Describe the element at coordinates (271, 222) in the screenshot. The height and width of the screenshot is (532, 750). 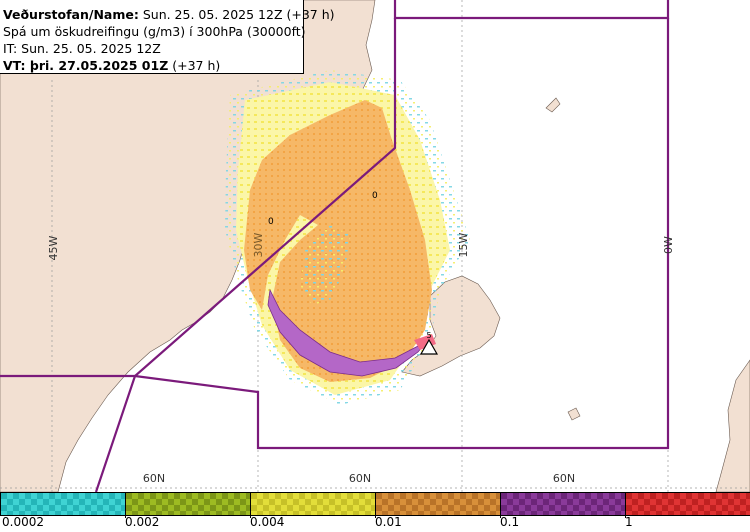
I see `contour-label-b: 0` at that location.